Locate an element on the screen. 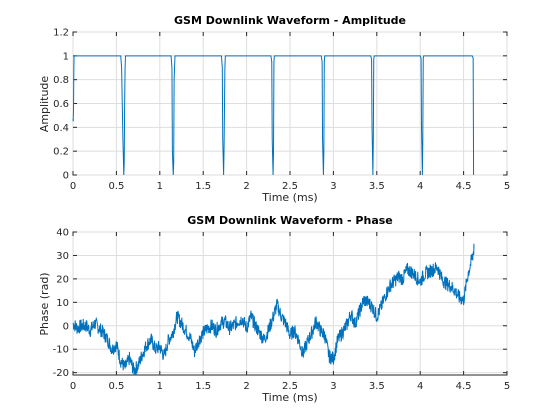  amplitude-y-tick-label: 0.2 is located at coordinates (61, 152).